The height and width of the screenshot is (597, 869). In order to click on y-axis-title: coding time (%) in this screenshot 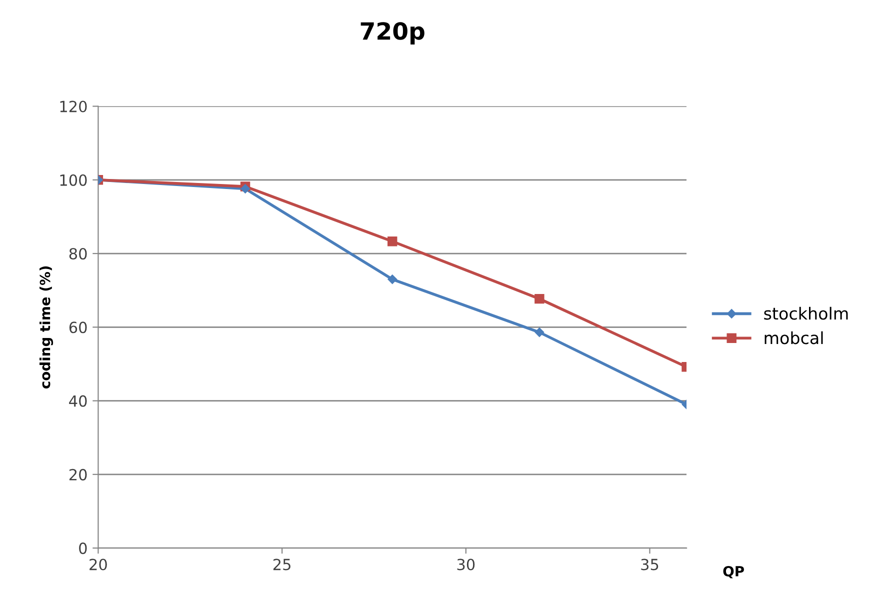, I will do `click(47, 327)`.